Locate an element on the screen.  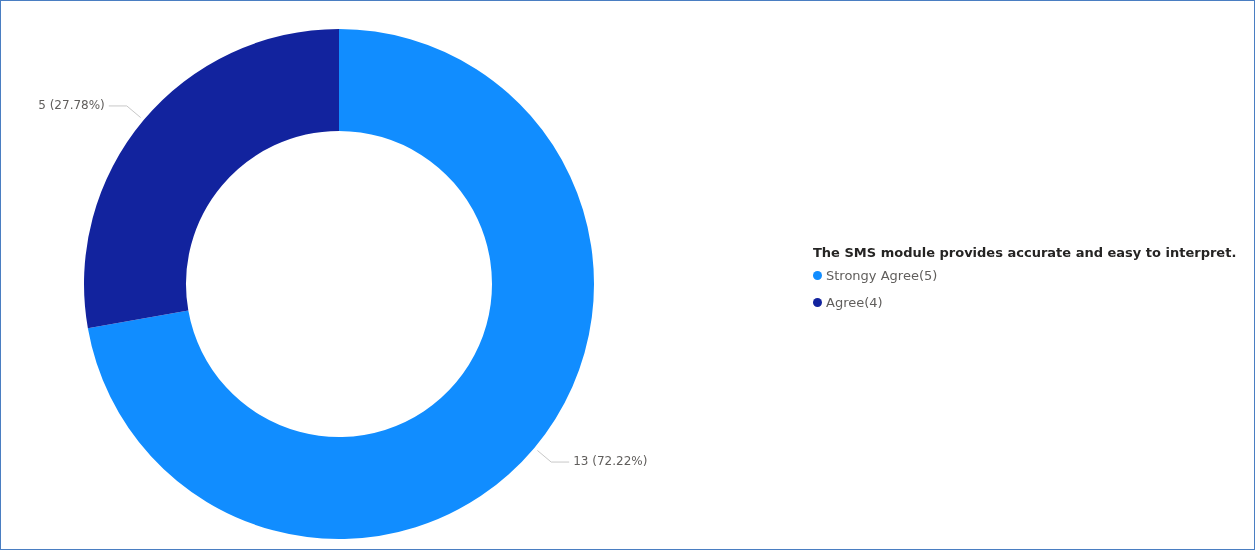
data-label: 13 (72.22%) is located at coordinates (610, 461).